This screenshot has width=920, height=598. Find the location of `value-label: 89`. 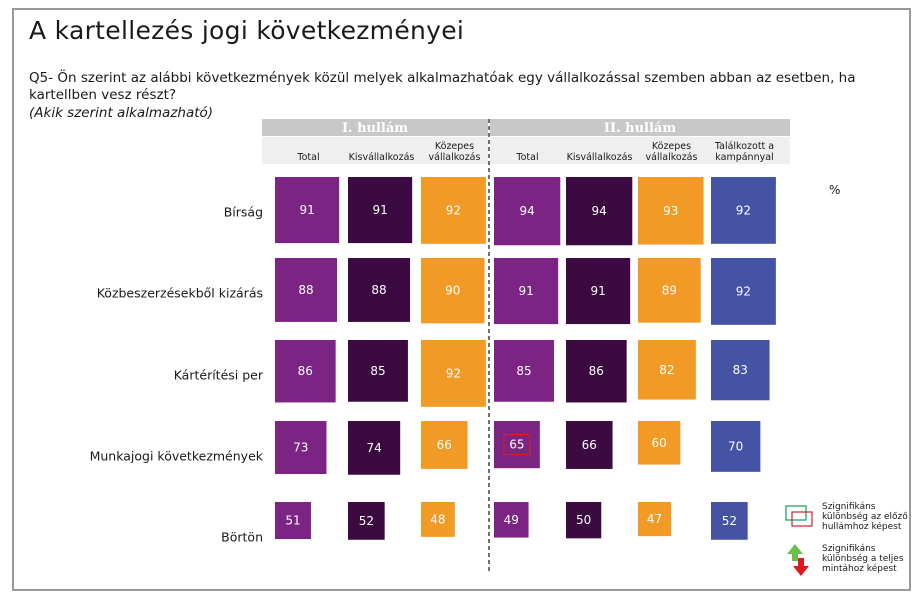

value-label: 89 is located at coordinates (669, 290).